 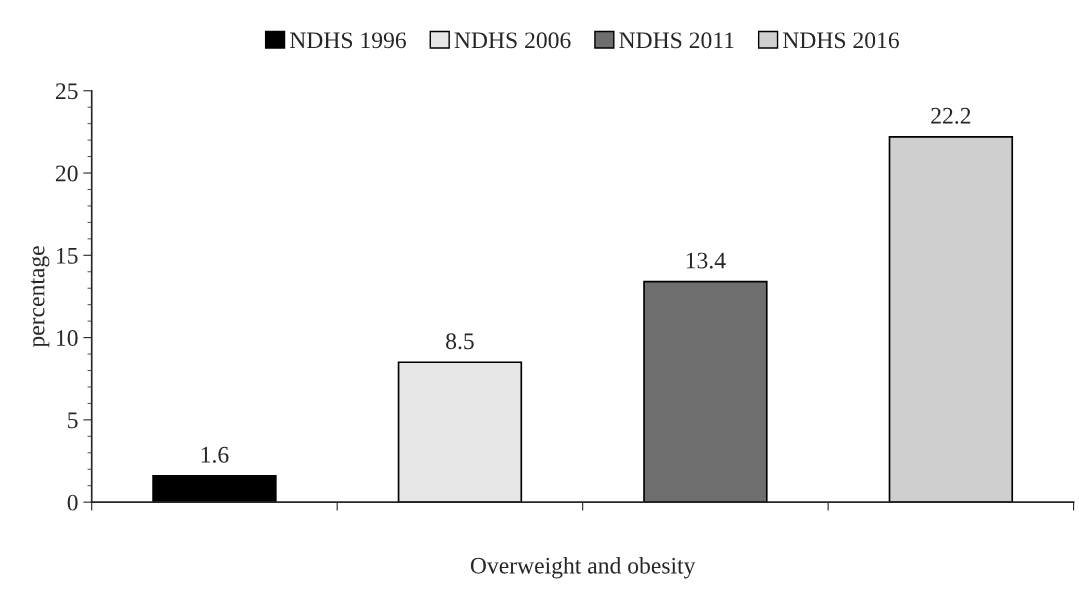 I want to click on y-tick-label: 10, so click(x=67, y=338).